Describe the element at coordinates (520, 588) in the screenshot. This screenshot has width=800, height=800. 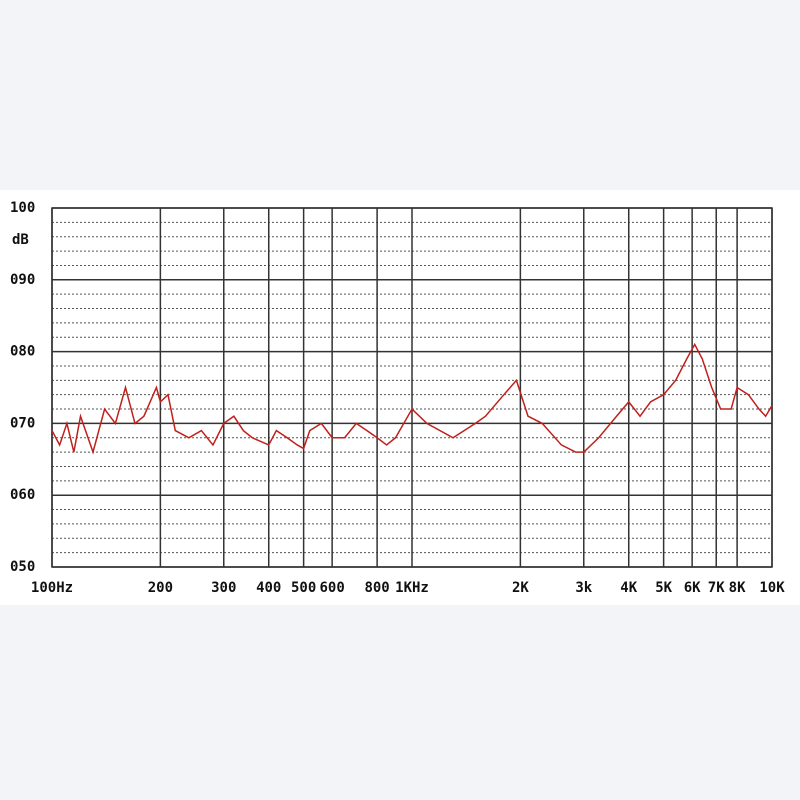
I see `x-tick-label: 2K` at that location.